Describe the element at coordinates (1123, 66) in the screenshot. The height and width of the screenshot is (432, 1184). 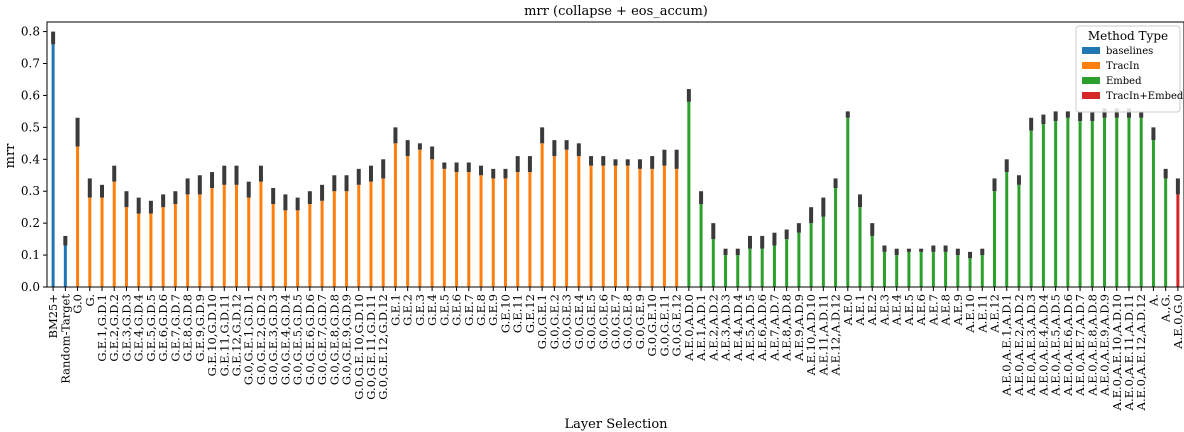
I see `legend-label: TracIn` at that location.